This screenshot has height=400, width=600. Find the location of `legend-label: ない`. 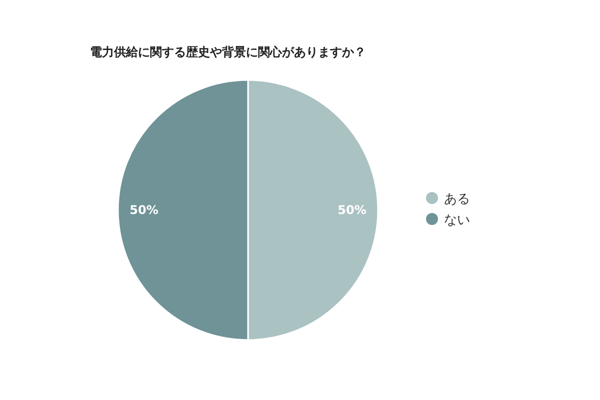

legend-label: ない is located at coordinates (457, 220).